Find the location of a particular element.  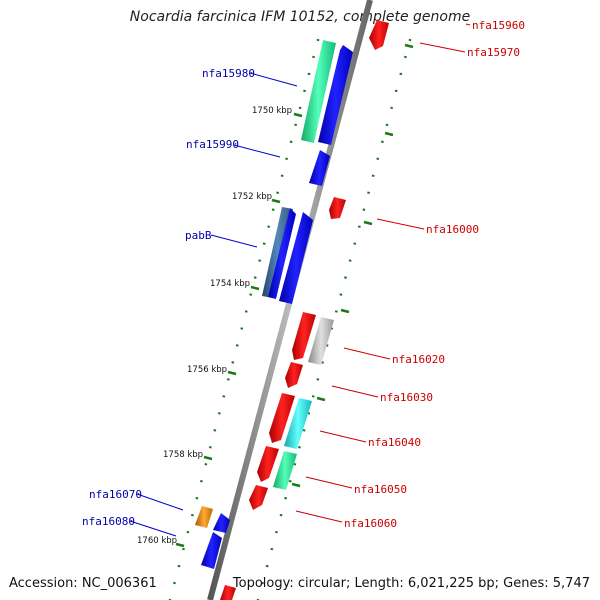

gene-nfa15980-green is located at coordinates (318, 91).